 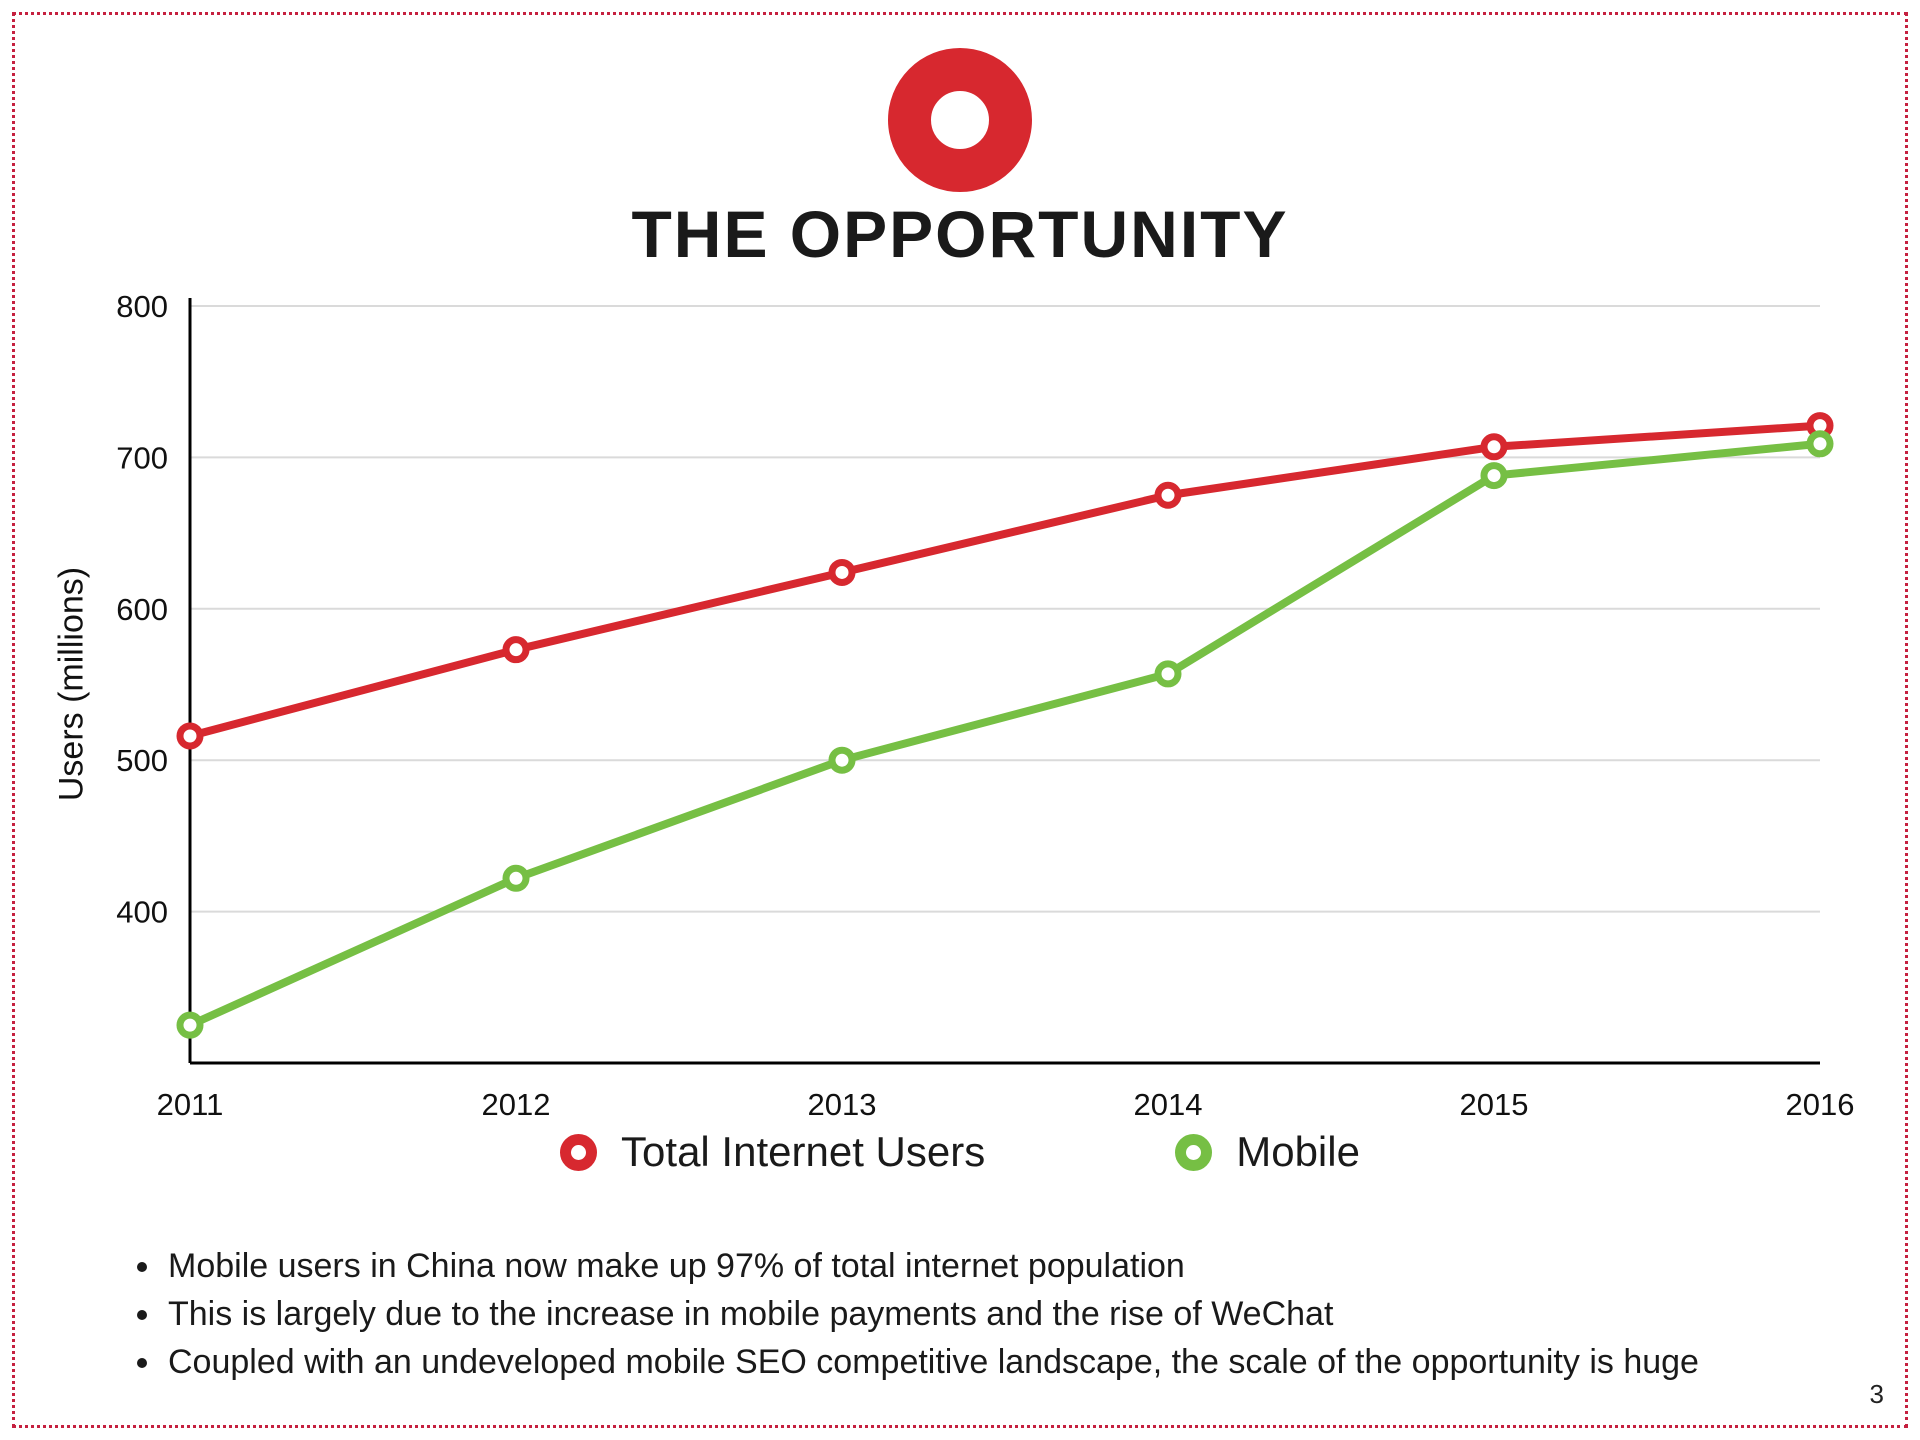 I want to click on legend-item: Mobile, so click(x=1267, y=1152).